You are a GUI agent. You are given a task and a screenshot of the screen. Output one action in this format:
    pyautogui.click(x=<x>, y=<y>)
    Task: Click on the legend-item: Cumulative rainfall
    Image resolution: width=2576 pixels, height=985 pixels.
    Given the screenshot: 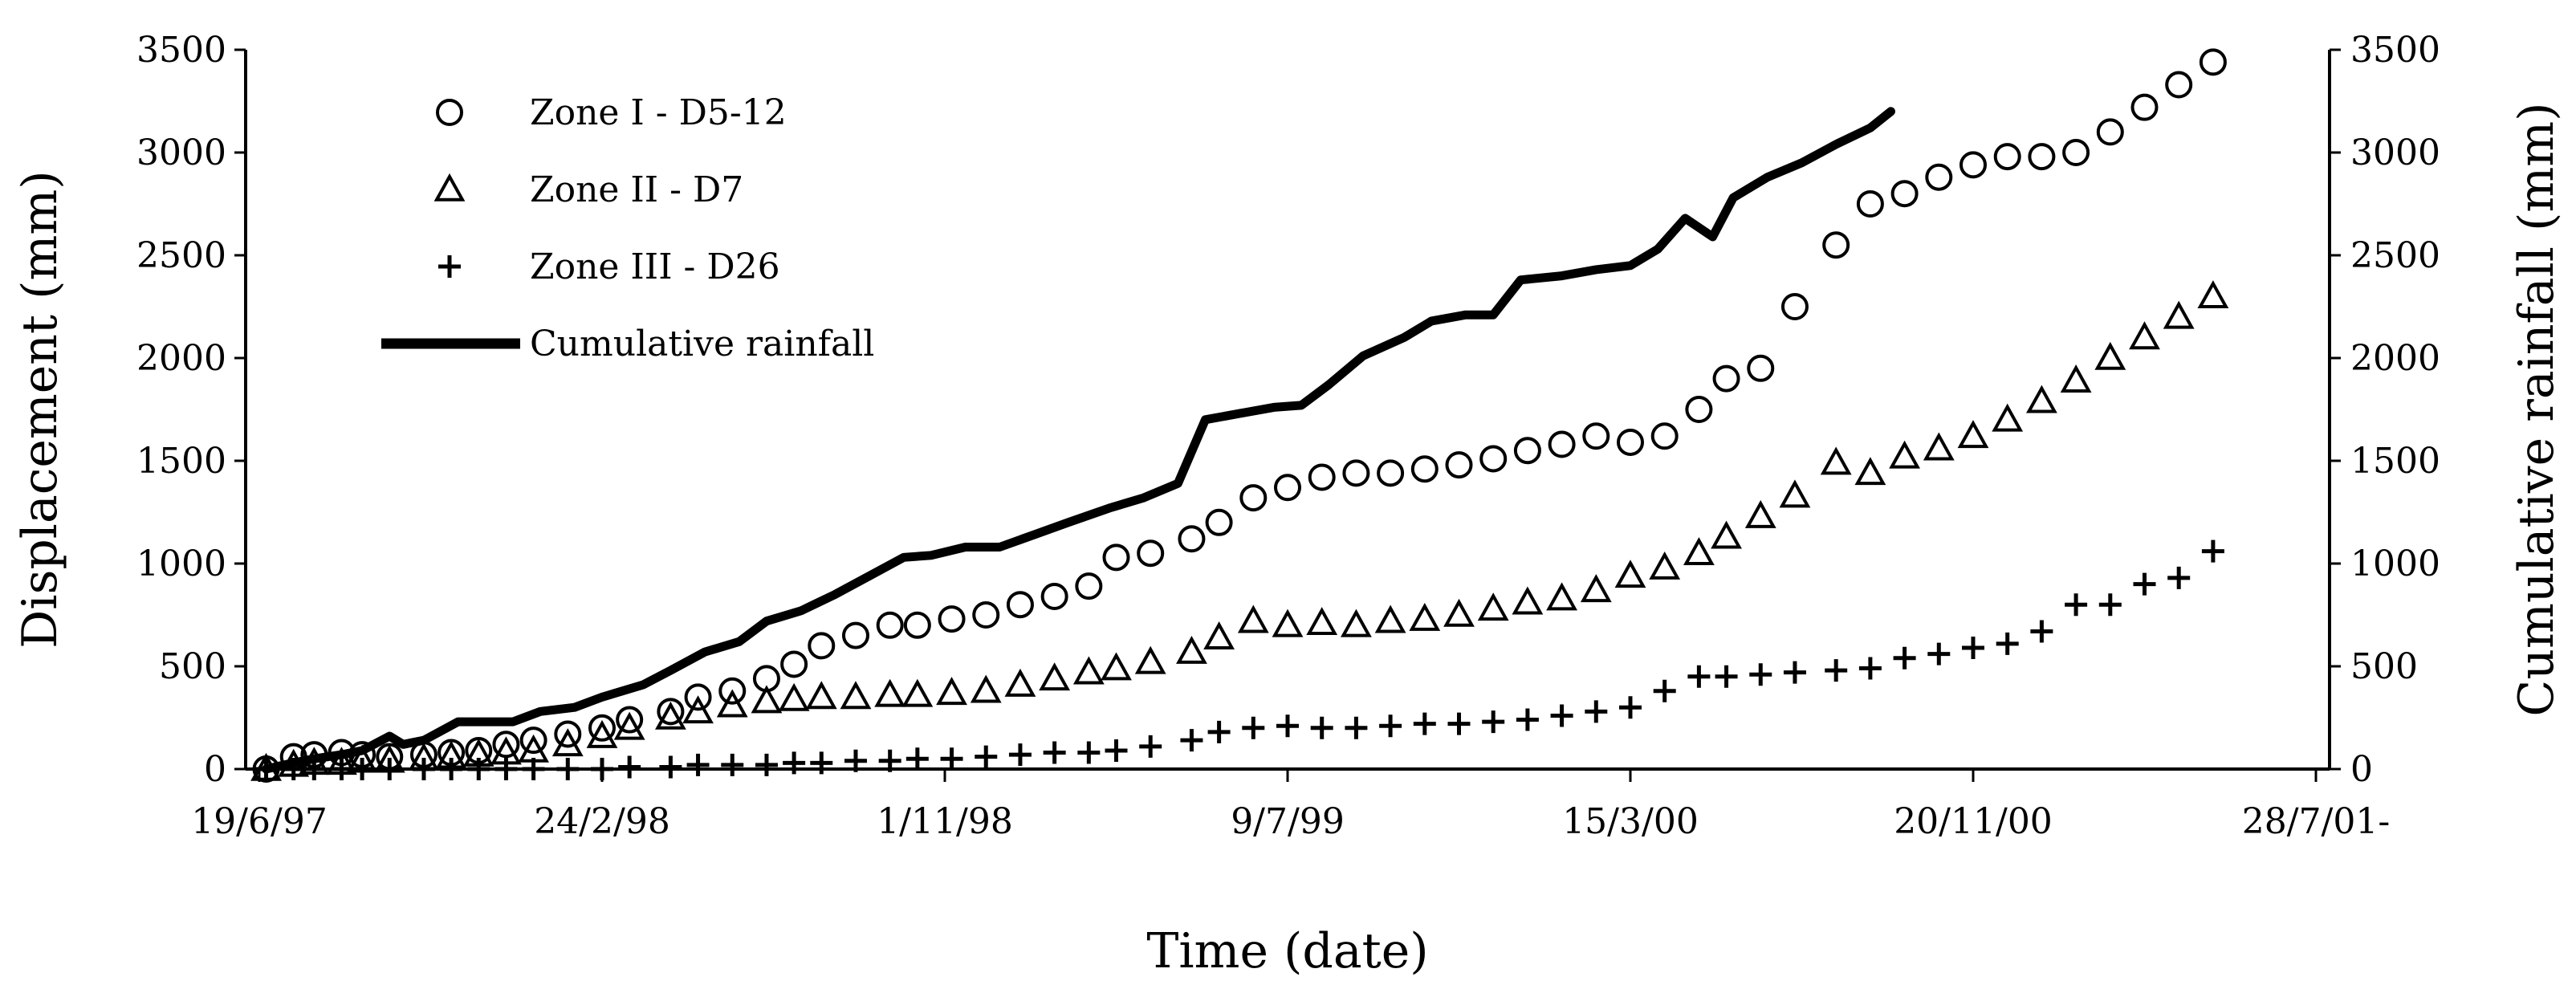 What is the action you would take?
    pyautogui.click(x=627, y=344)
    